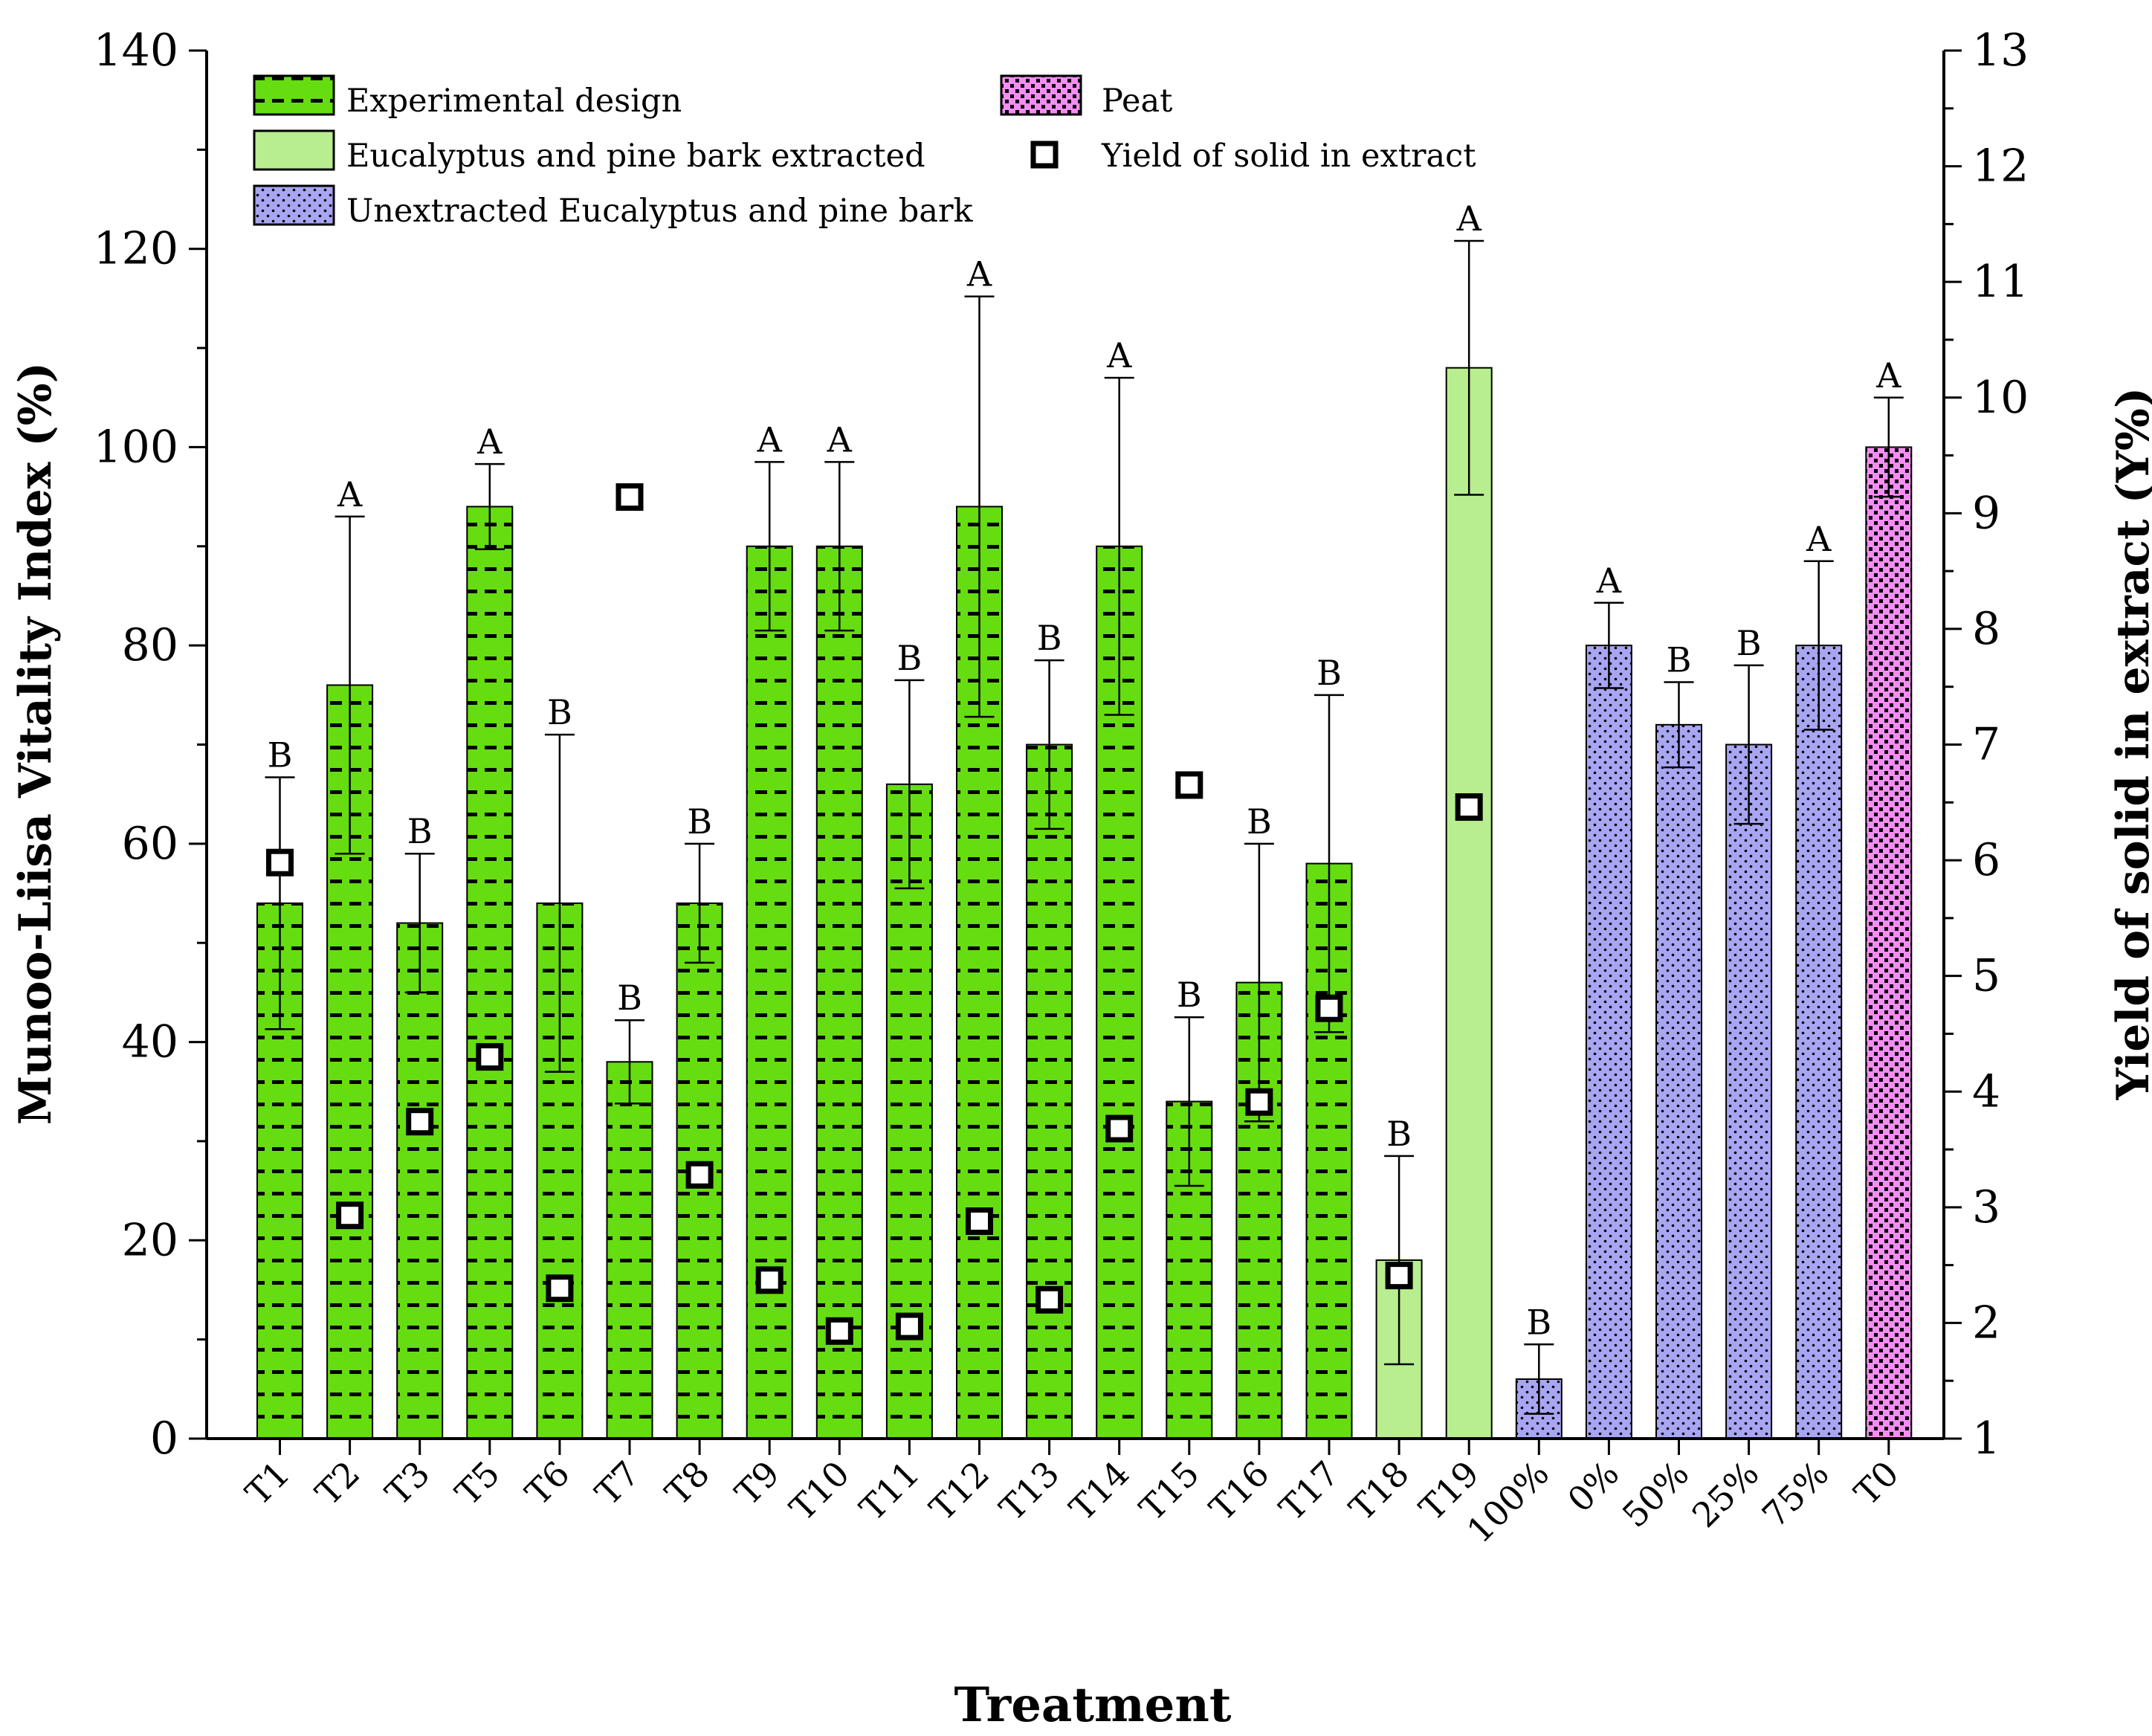  What do you see at coordinates (635, 156) in the screenshot?
I see `legend-label-extracted: Eucalyptus and pine bark extracted` at bounding box center [635, 156].